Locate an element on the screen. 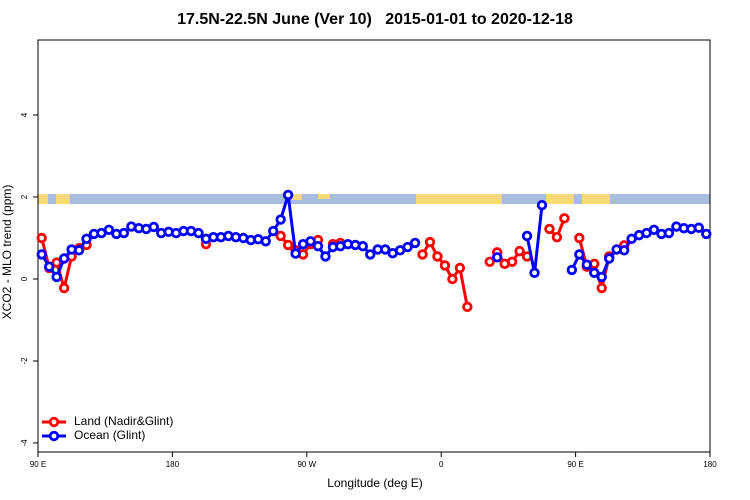  land-ocean-band is located at coordinates (374, 199).